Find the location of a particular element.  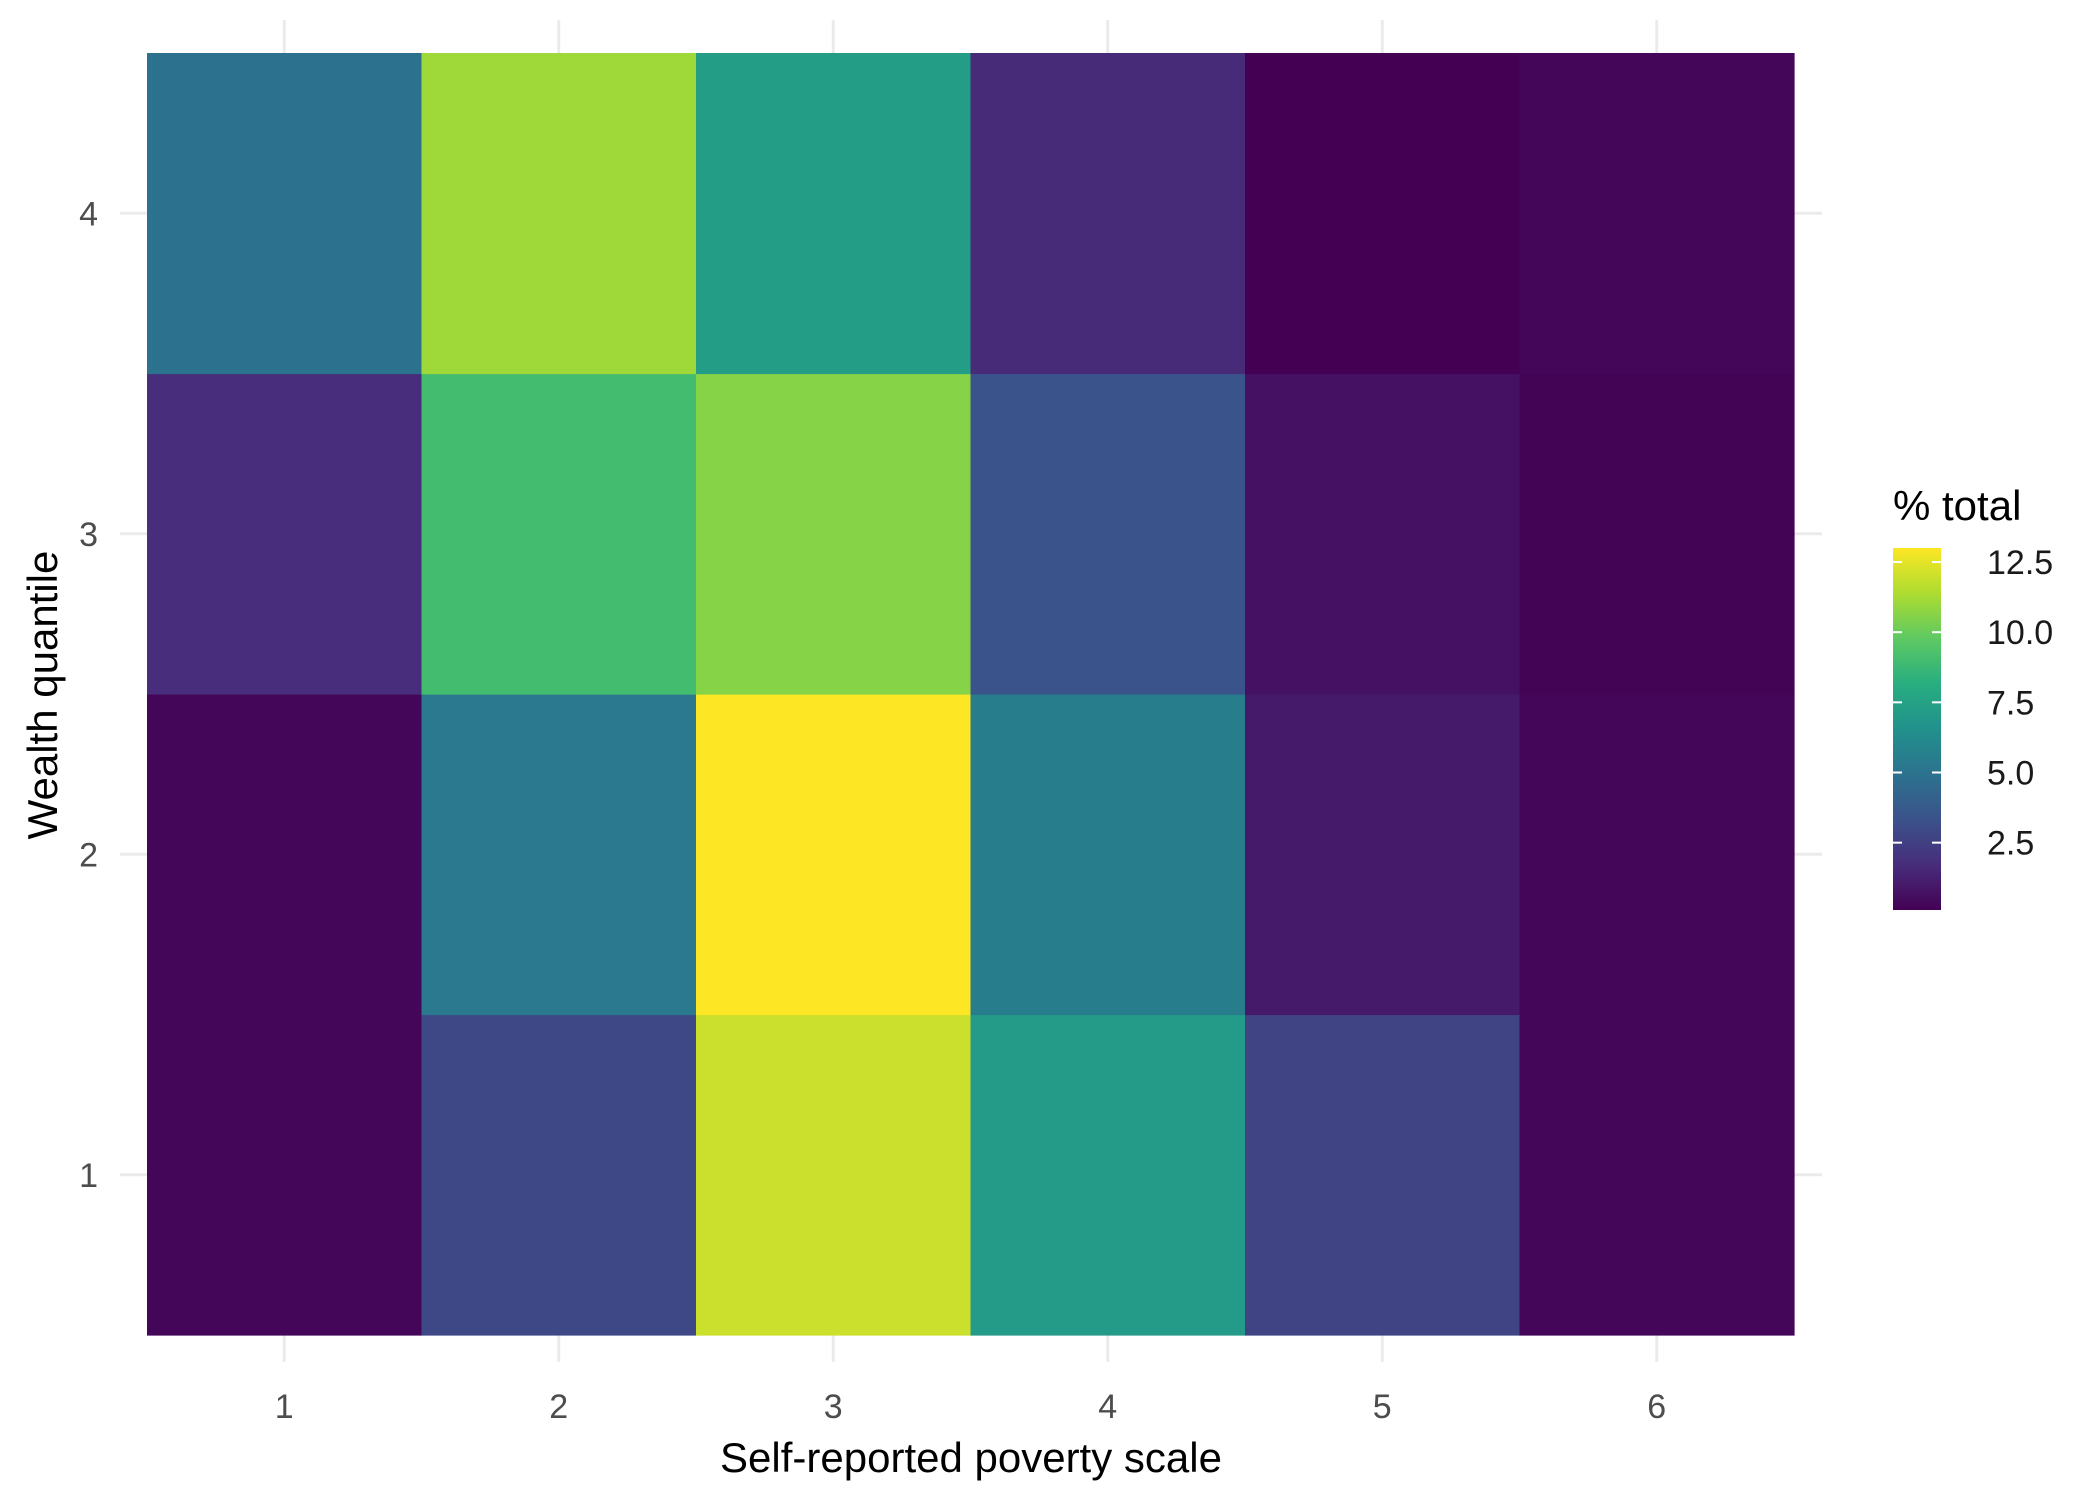

y-axis-title: Wealth quantile is located at coordinates (42, 695).